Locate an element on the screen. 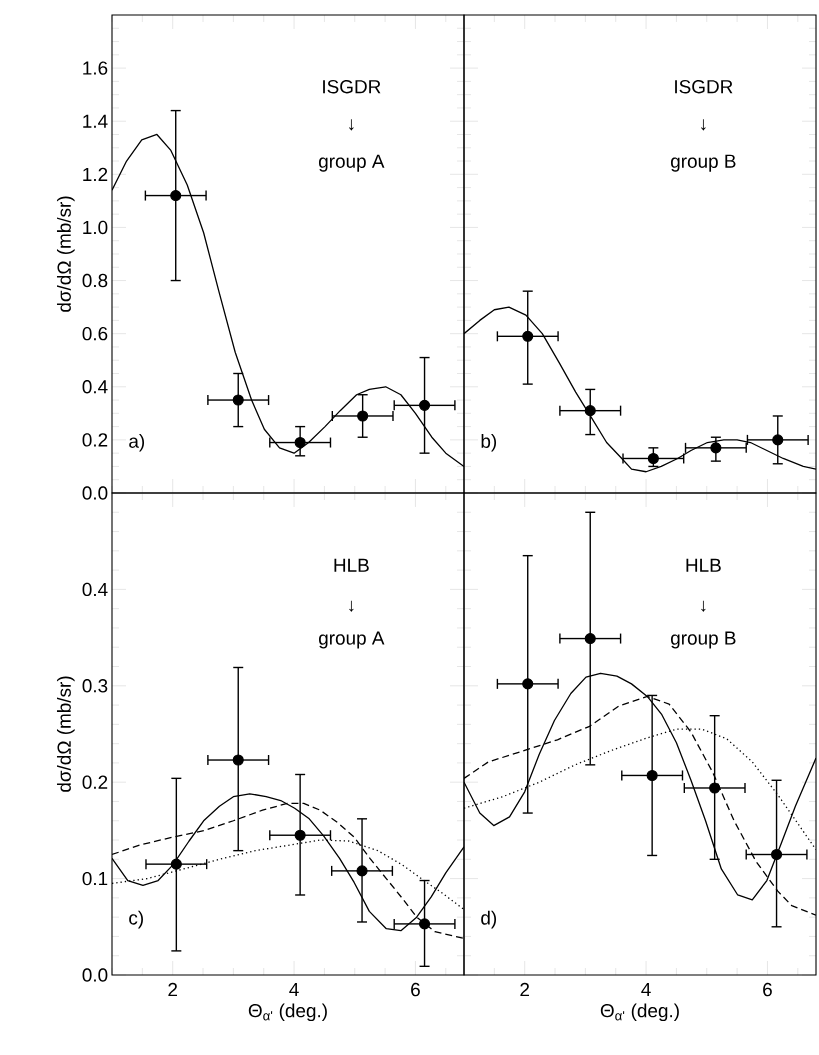 The width and height of the screenshot is (819, 1055). y-tick-label: 0.1 is located at coordinates (95, 878).